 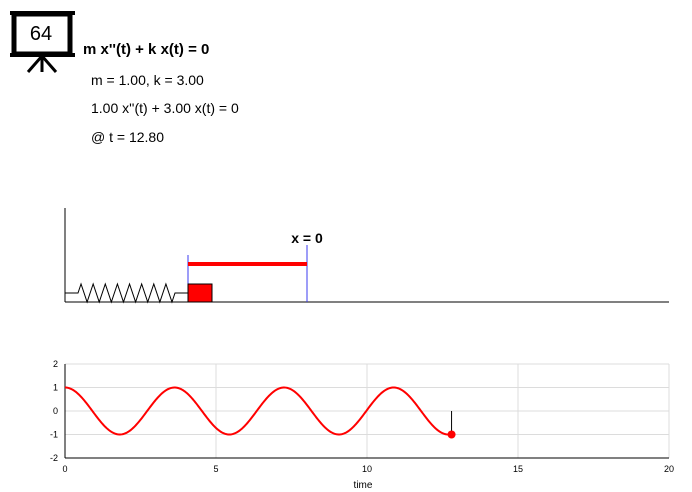 I want to click on equation-title: m x''(t) + k x(t) = 0, so click(x=146, y=49).